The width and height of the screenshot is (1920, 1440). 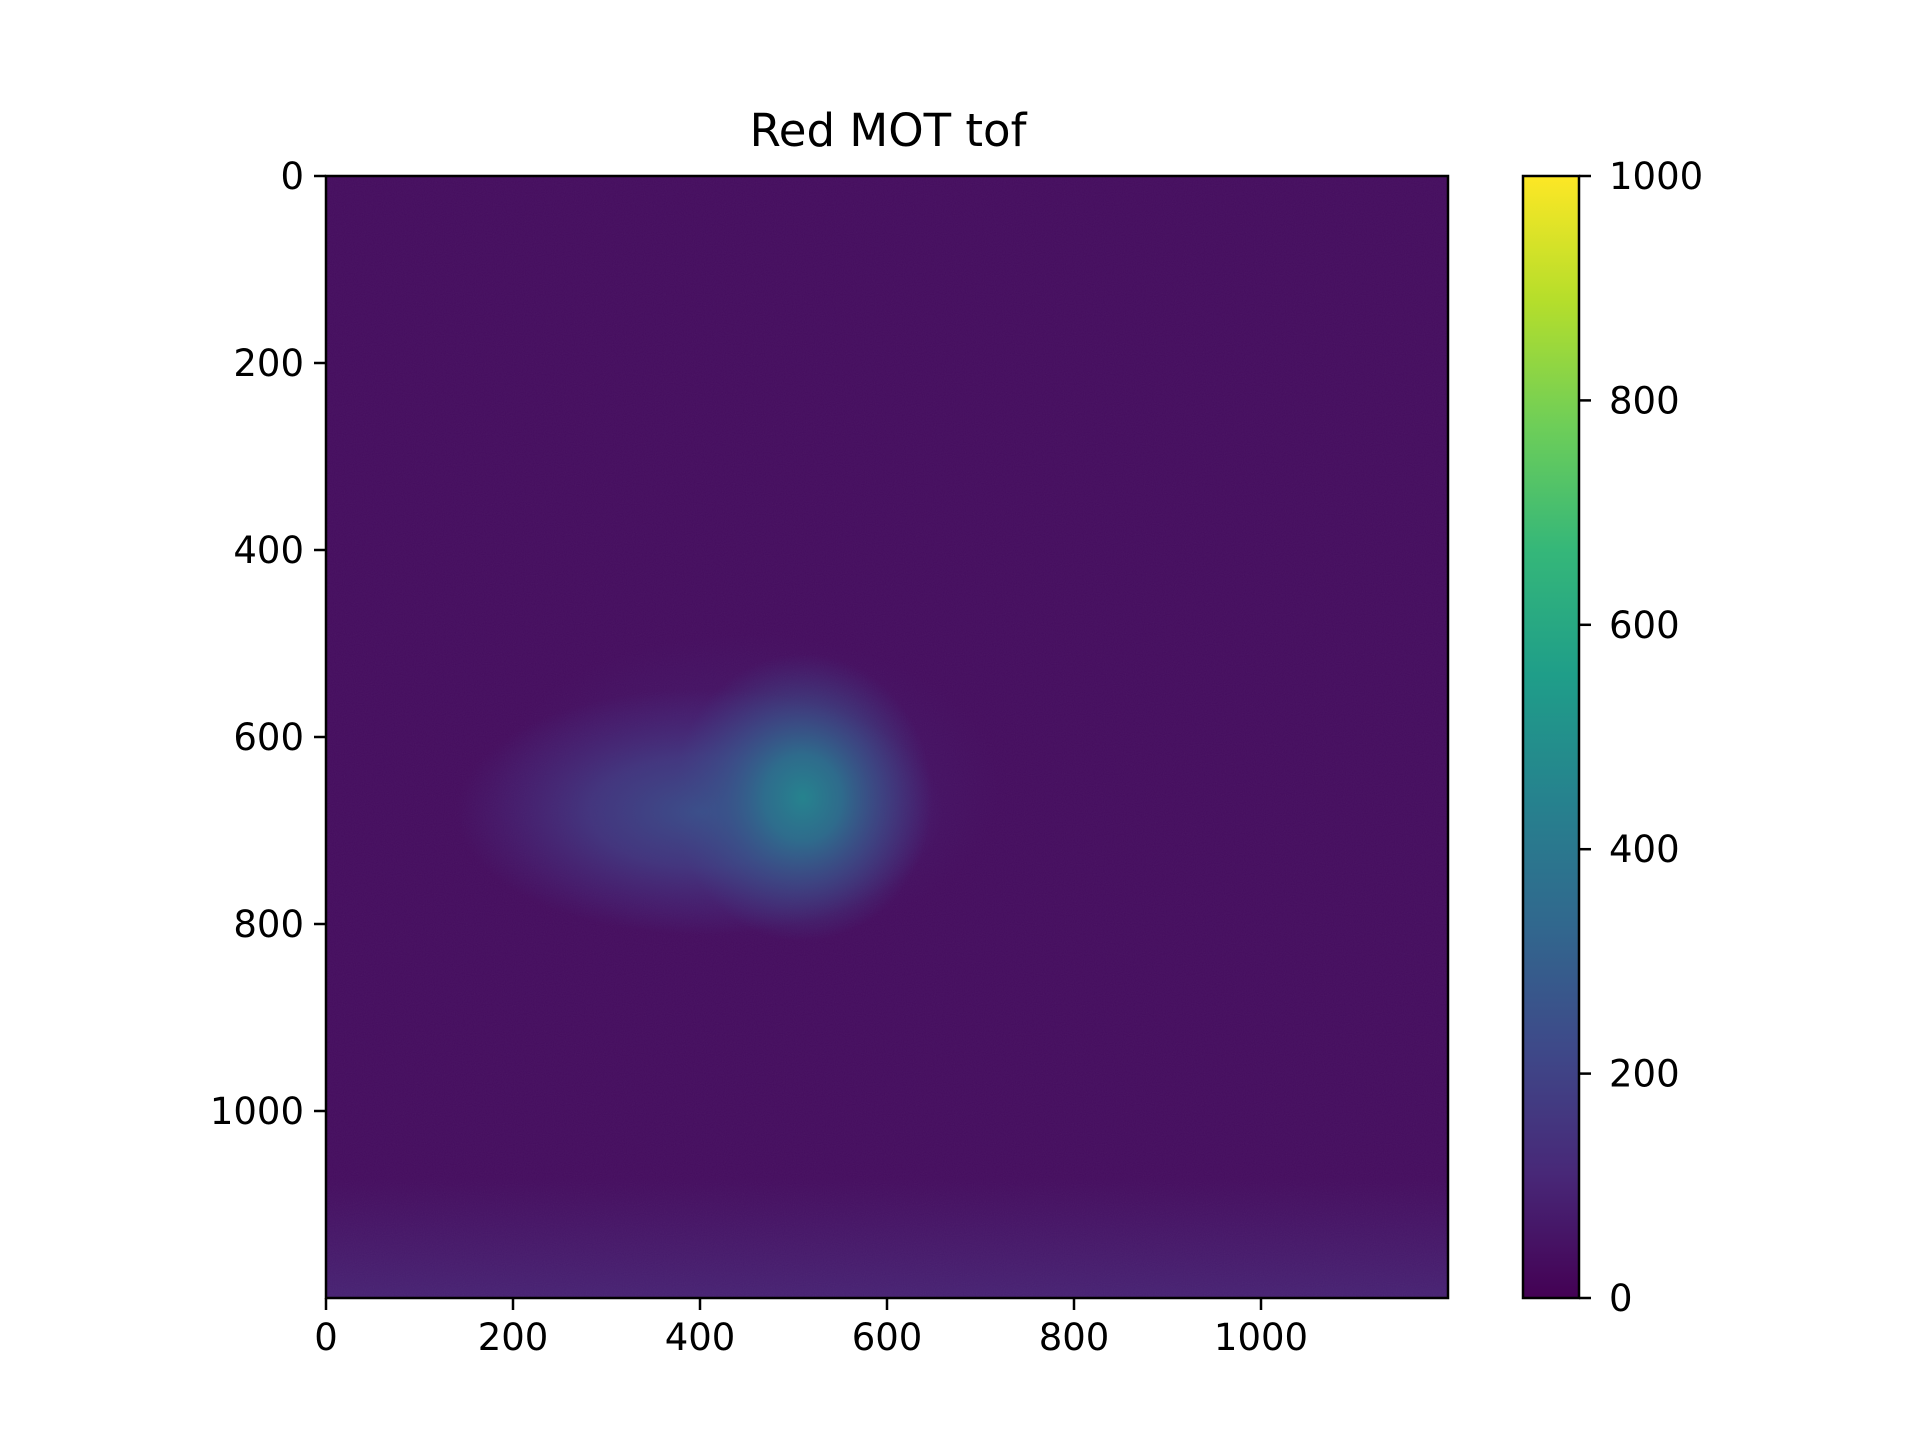 I want to click on y-tick-label: 800, so click(x=268, y=924).